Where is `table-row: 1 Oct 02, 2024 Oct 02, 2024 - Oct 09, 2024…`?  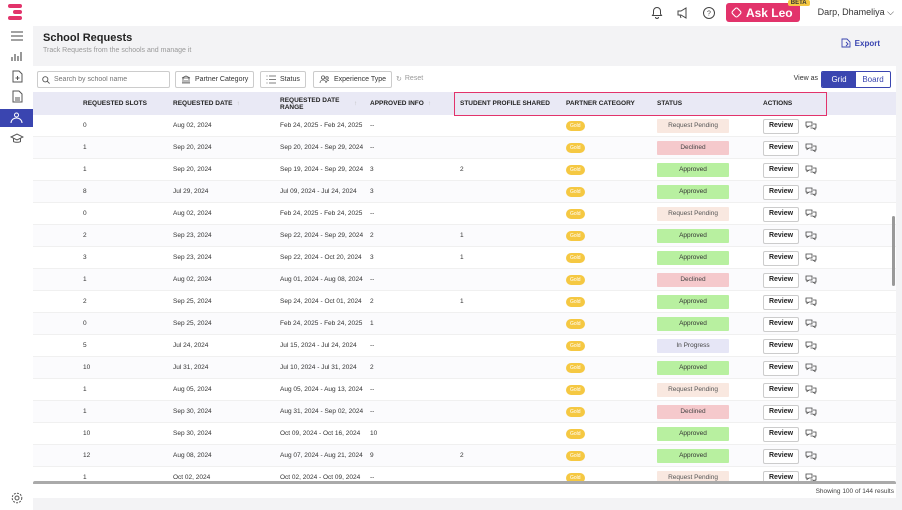
table-row: 1 Oct 02, 2024 Oct 02, 2024 - Oct 09, 2024… is located at coordinates (464, 474).